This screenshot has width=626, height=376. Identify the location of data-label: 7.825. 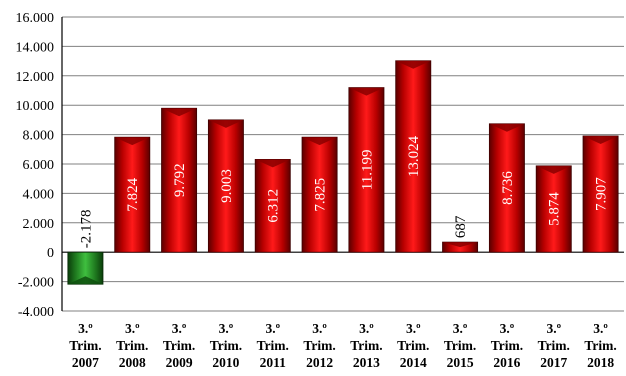
(321, 195).